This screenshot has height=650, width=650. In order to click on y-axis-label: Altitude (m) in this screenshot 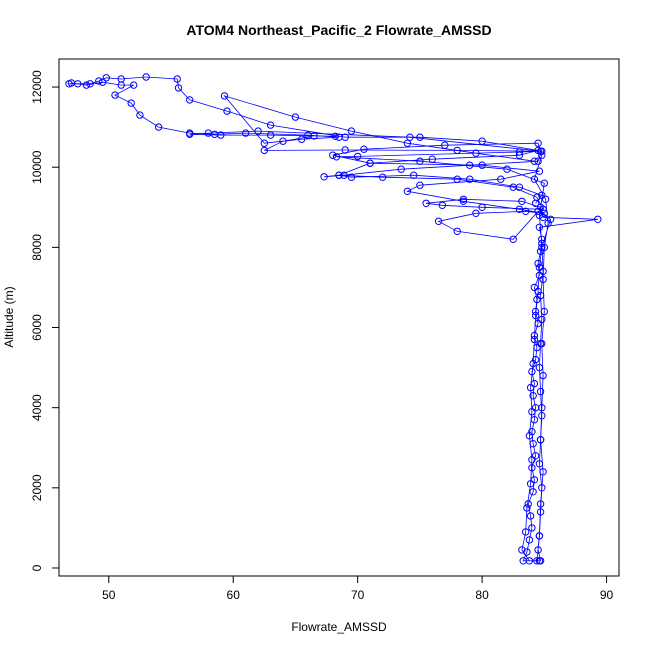, I will do `click(9, 316)`.